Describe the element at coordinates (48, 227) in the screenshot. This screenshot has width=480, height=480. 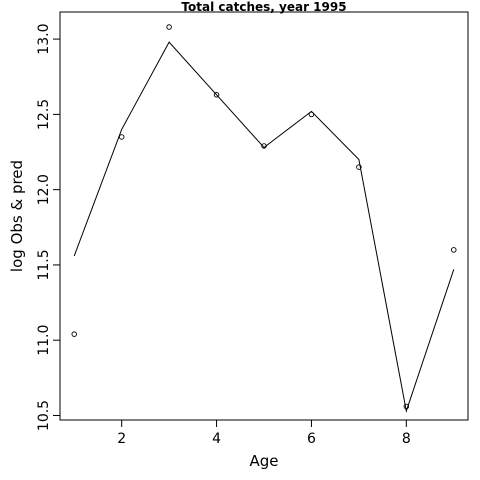
I see `y-axis: 10.5 11.0 11.5 12.0 12.5 13.0` at that location.